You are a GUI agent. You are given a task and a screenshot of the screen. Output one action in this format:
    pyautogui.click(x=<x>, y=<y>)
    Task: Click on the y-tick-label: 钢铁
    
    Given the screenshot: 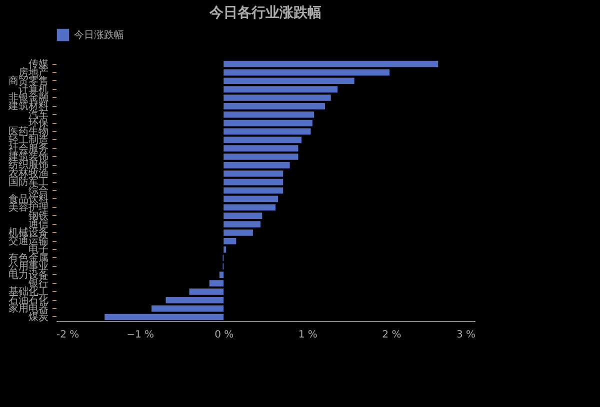 What is the action you would take?
    pyautogui.click(x=38, y=216)
    